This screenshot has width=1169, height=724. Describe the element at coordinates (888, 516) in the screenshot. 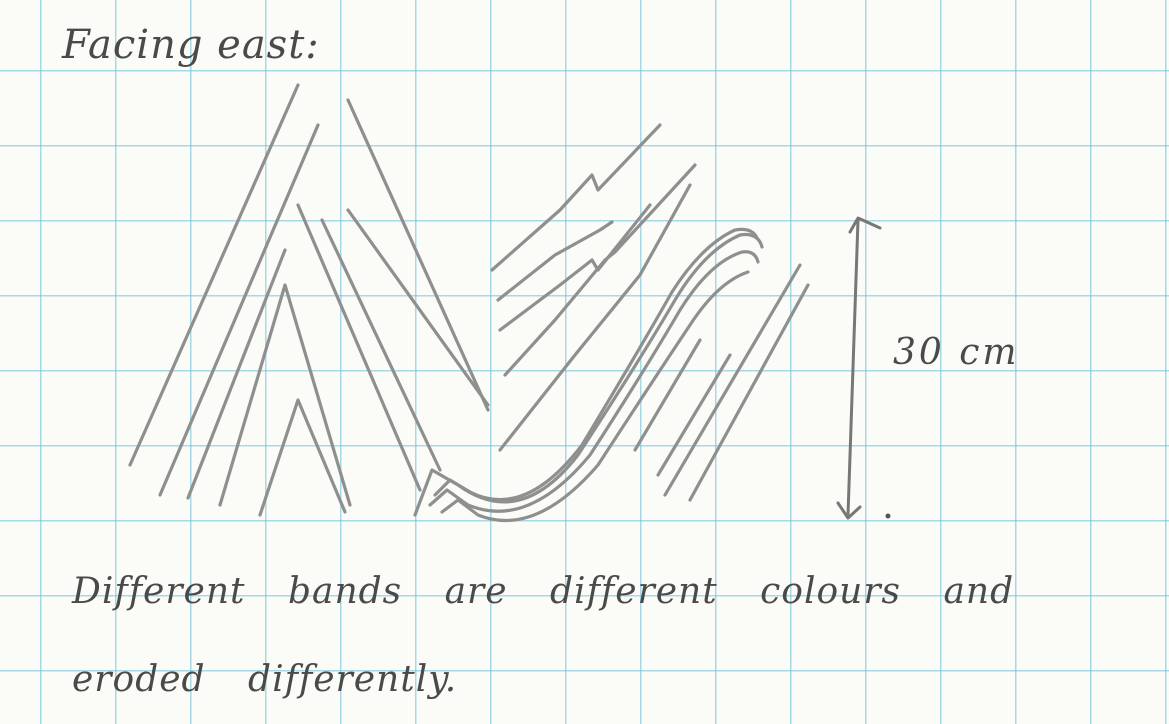

I see `dot-mark` at that location.